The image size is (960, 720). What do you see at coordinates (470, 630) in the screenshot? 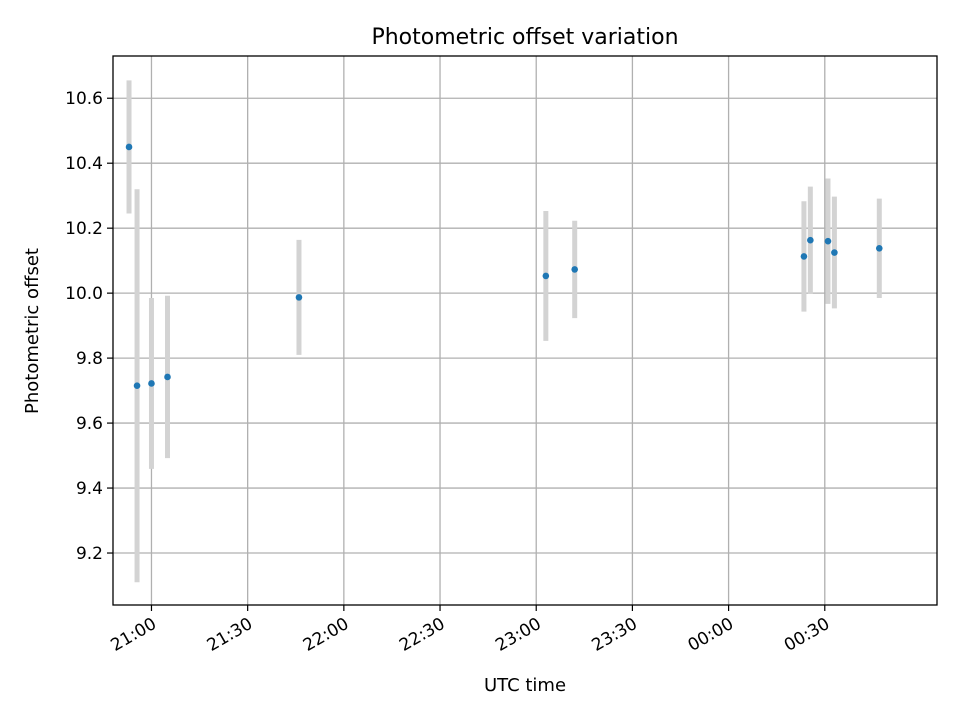
I see `x-ticks: 21:00 21:30 22:00 22:30 23:00 23:30 00:00 00:30` at bounding box center [470, 630].